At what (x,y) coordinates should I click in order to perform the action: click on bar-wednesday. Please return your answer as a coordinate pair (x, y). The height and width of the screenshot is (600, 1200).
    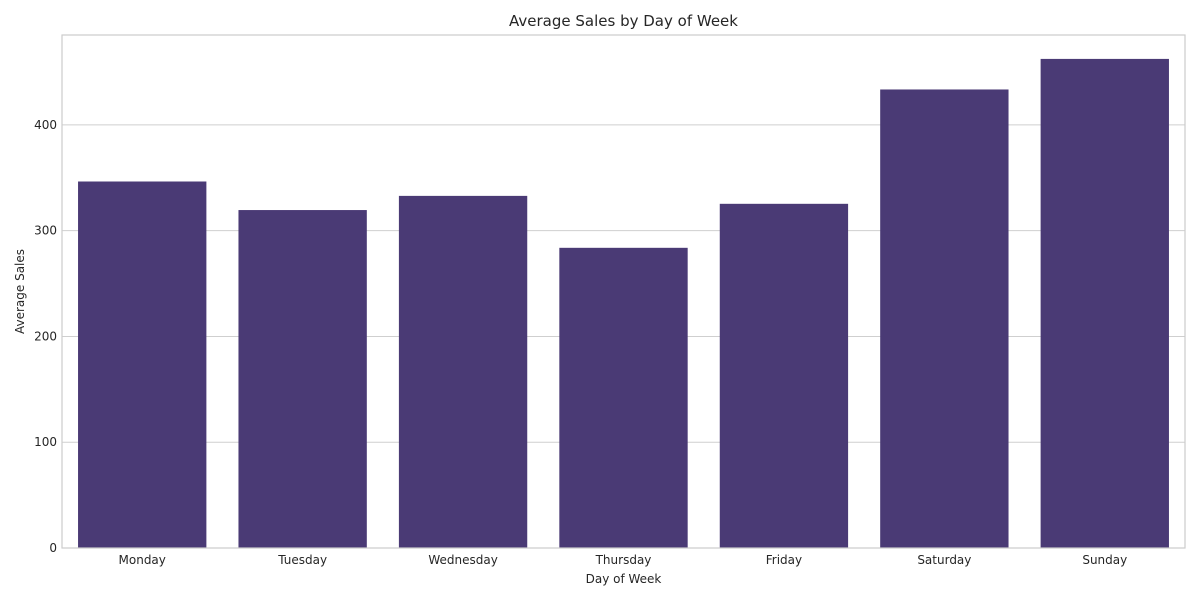
    Looking at the image, I should click on (463, 371).